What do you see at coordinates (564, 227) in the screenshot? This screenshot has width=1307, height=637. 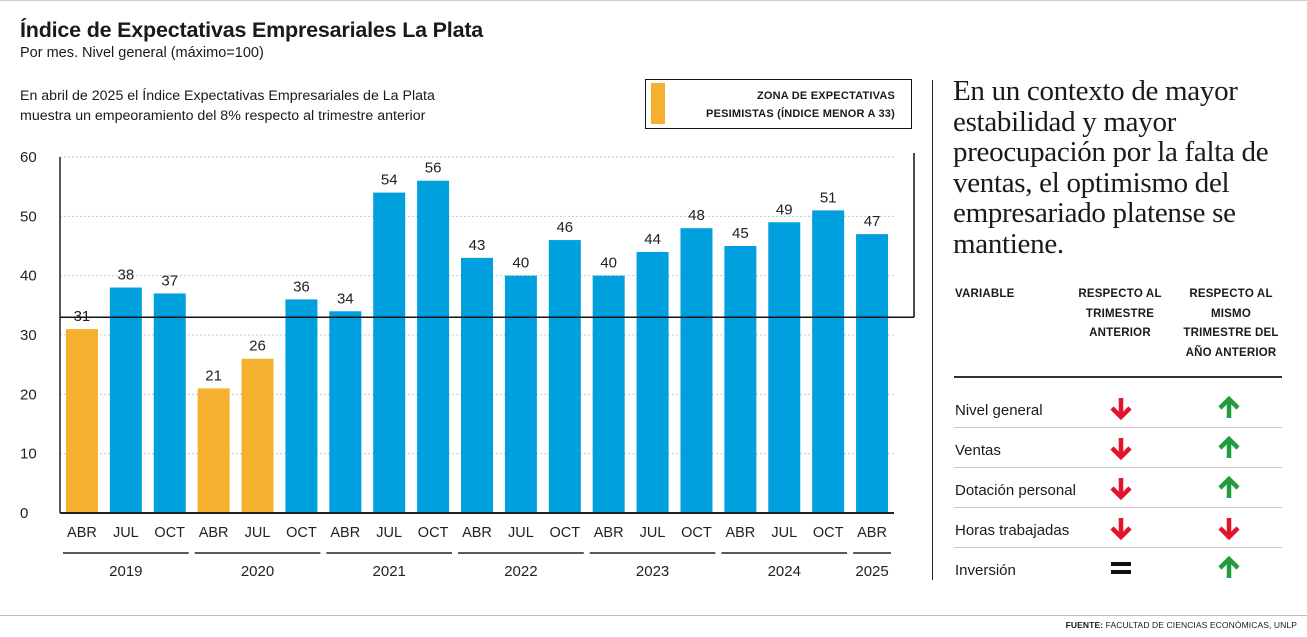 I see `bar-value-label: 46` at bounding box center [564, 227].